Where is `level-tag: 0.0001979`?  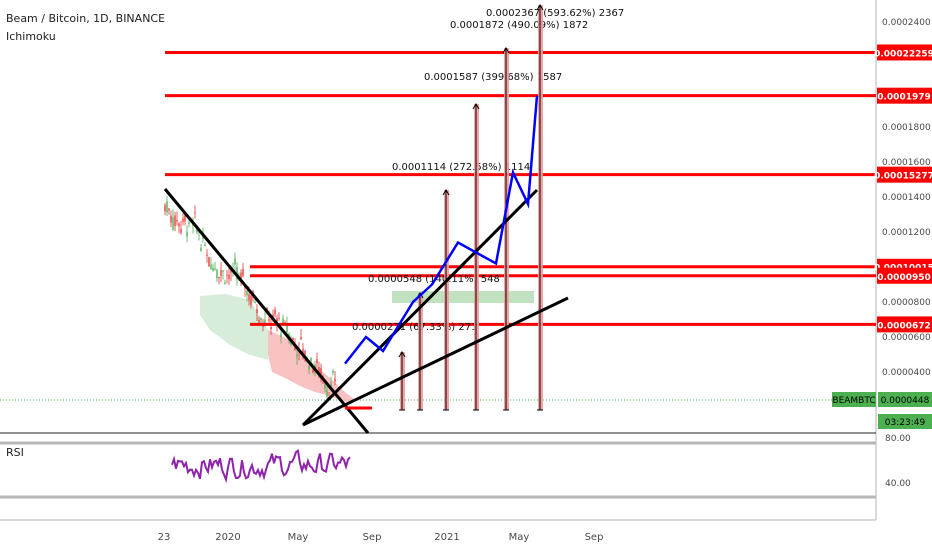
level-tag: 0.0001979 is located at coordinates (904, 98).